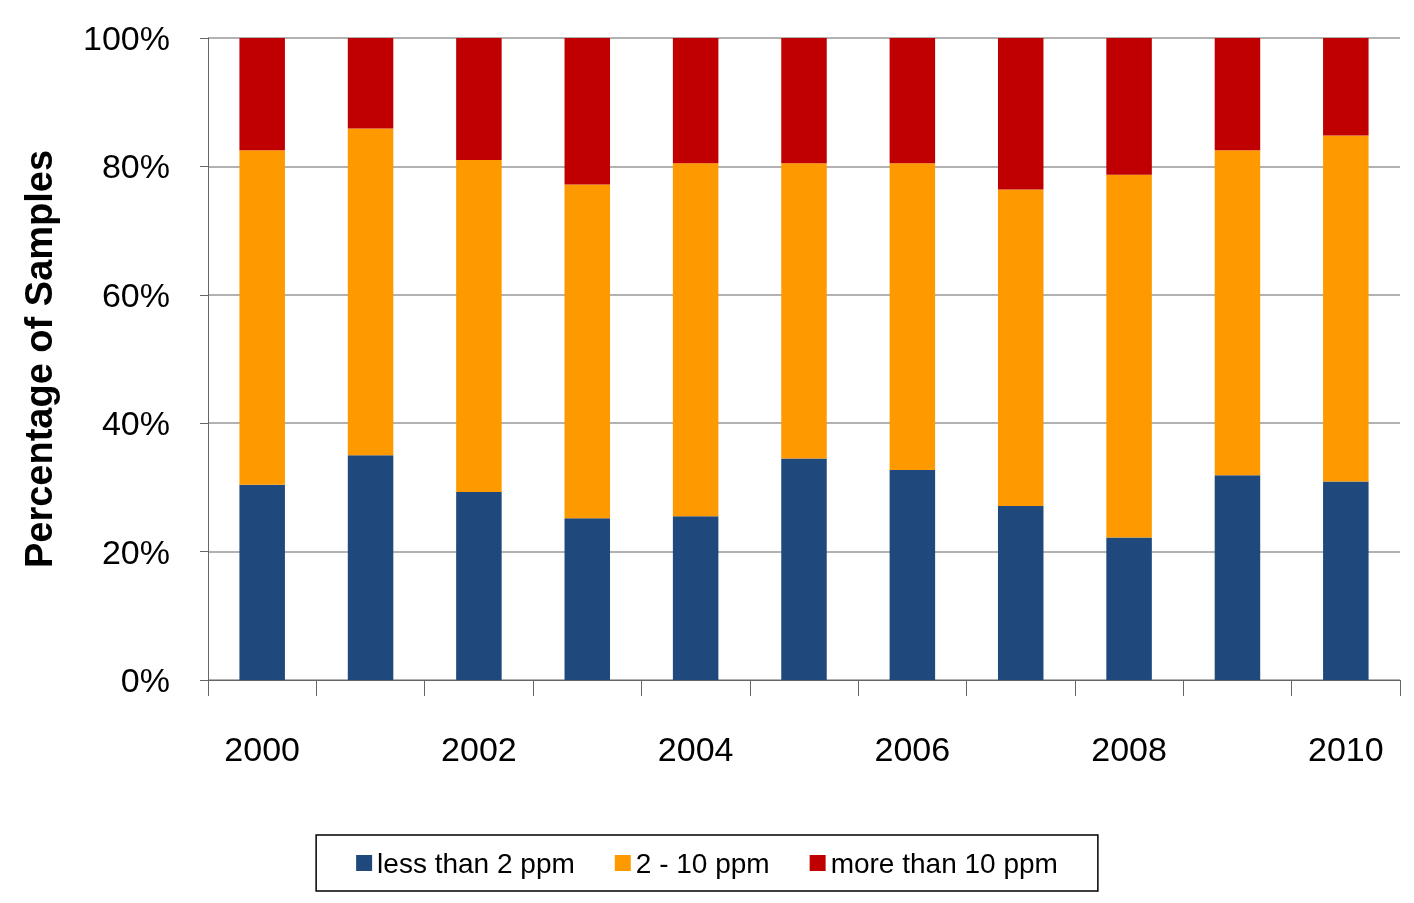 This screenshot has height=903, width=1414. What do you see at coordinates (479, 749) in the screenshot?
I see `x-tick-label: 2002` at bounding box center [479, 749].